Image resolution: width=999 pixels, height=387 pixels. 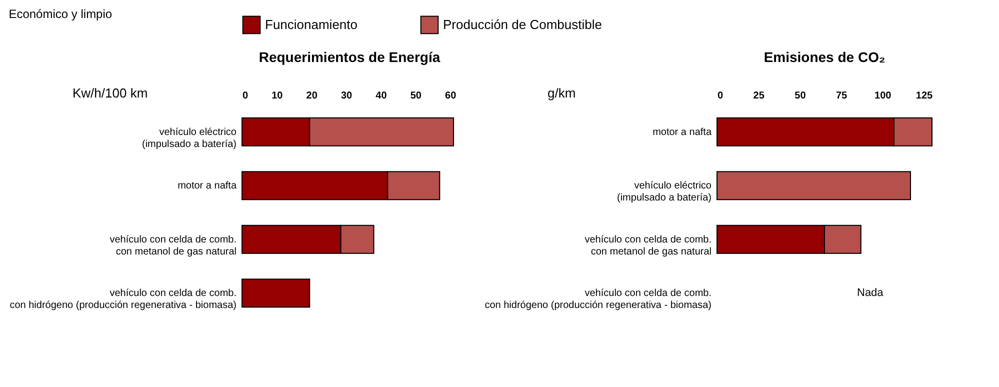 I want to click on legend-label: Funcionamiento, so click(x=311, y=24).